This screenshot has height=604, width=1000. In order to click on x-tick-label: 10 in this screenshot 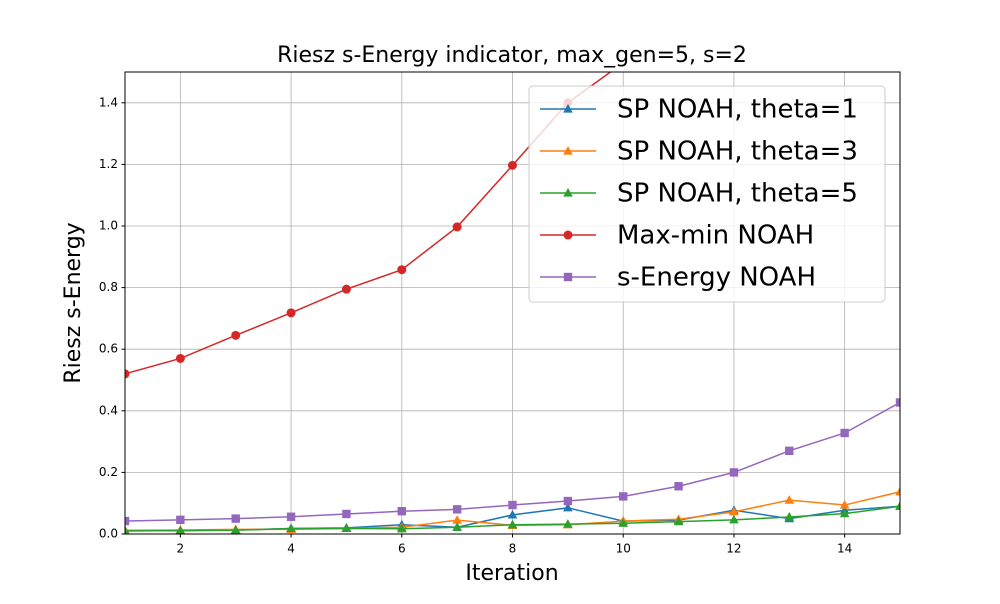, I will do `click(623, 549)`.